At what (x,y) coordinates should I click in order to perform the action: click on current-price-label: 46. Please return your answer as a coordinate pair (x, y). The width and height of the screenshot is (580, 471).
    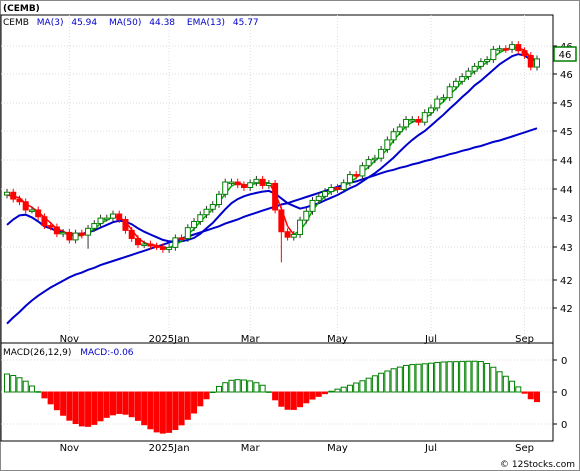
    Looking at the image, I should click on (565, 55).